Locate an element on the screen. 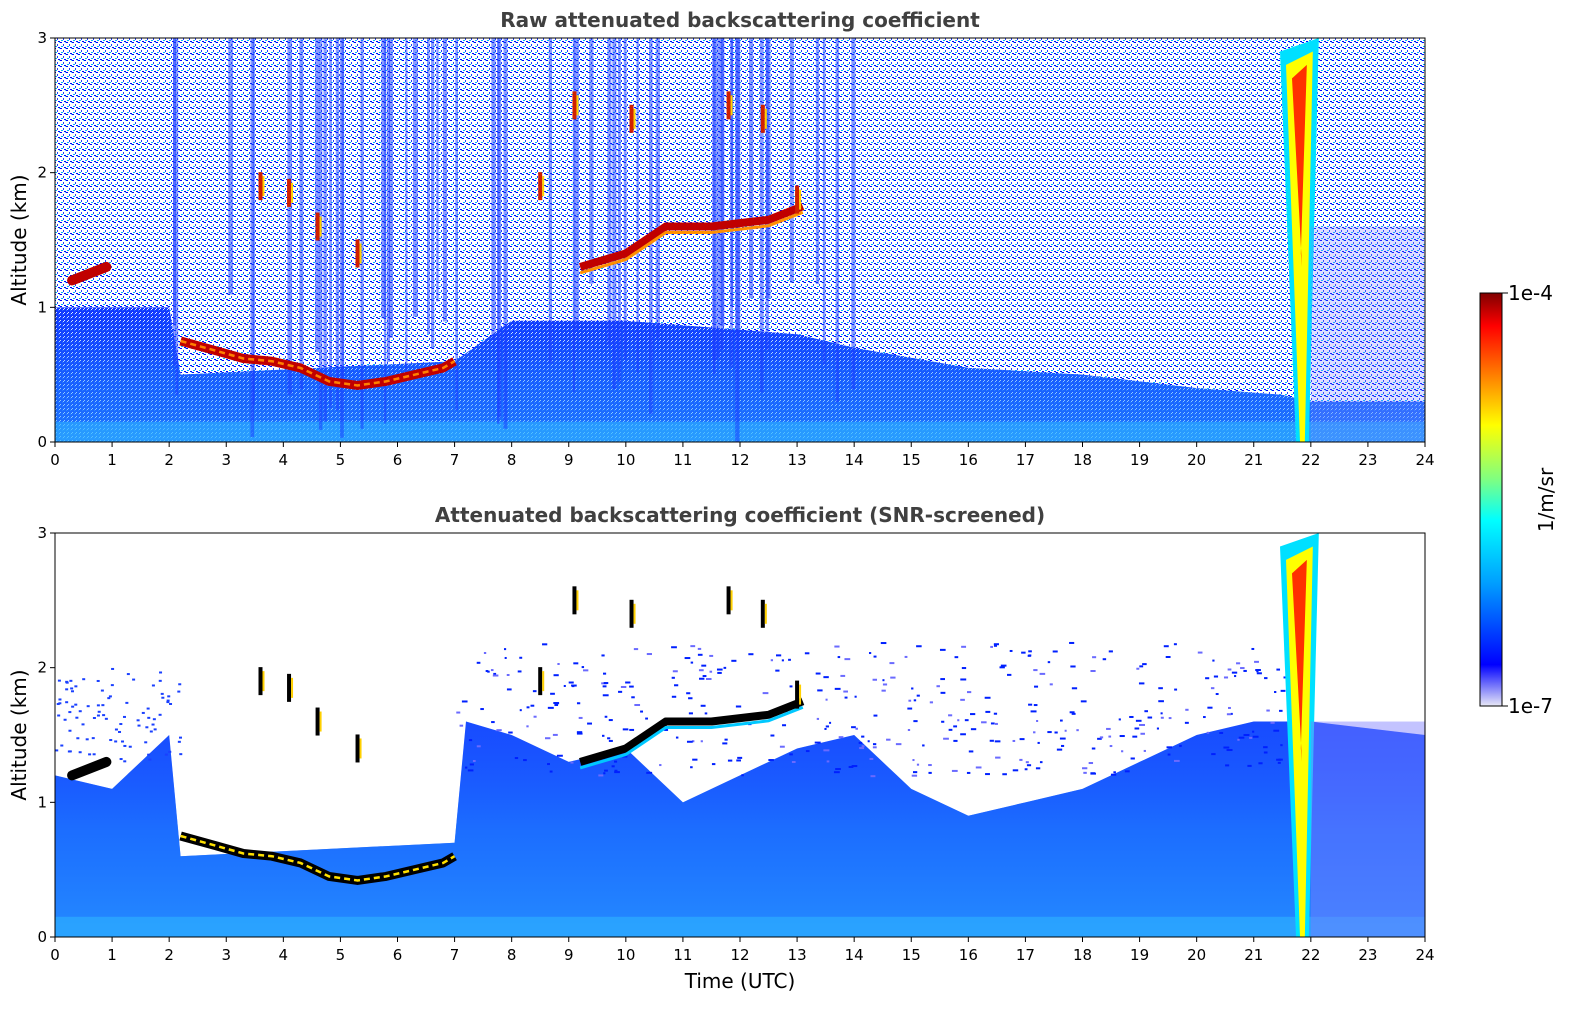  x-tick-label: 22 is located at coordinates (1310, 460).